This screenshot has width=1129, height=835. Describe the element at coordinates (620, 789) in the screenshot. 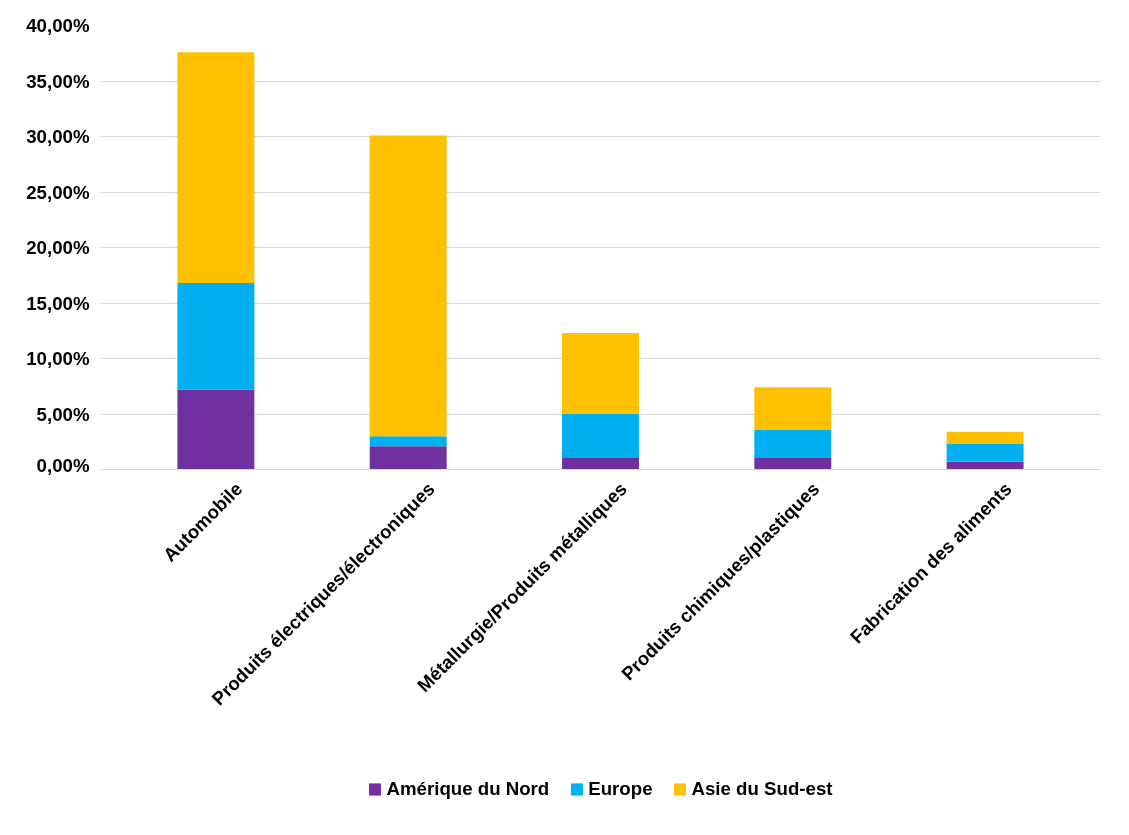

I see `legend-label: Europe` at that location.